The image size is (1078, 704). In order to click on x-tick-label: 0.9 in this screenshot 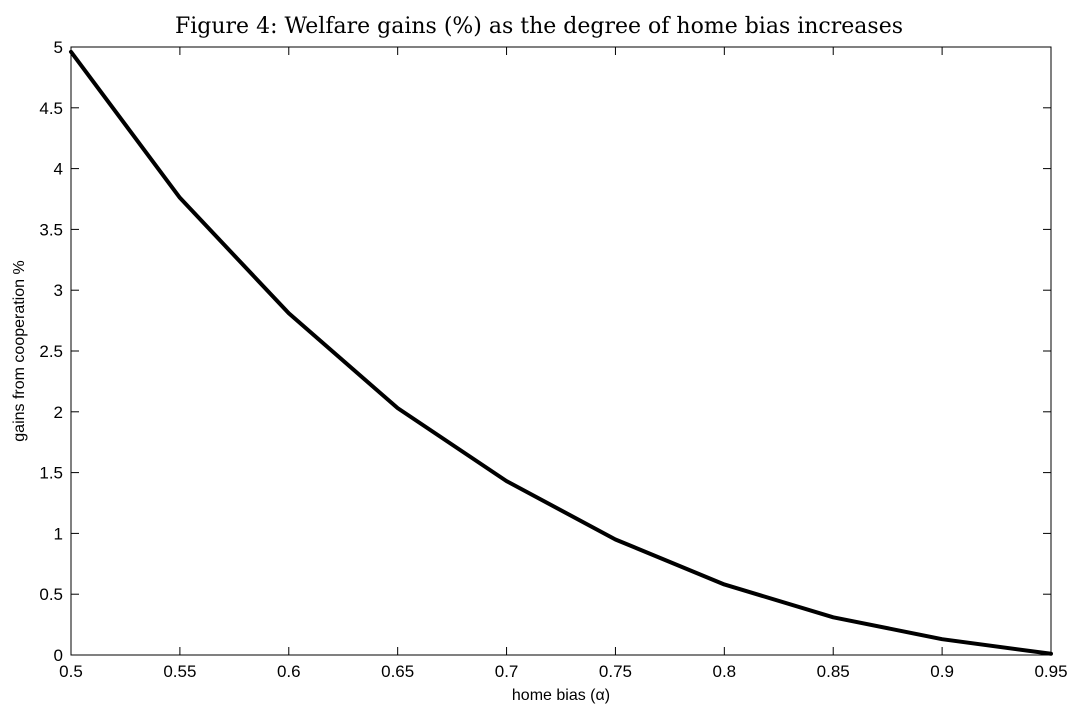, I will do `click(942, 671)`.